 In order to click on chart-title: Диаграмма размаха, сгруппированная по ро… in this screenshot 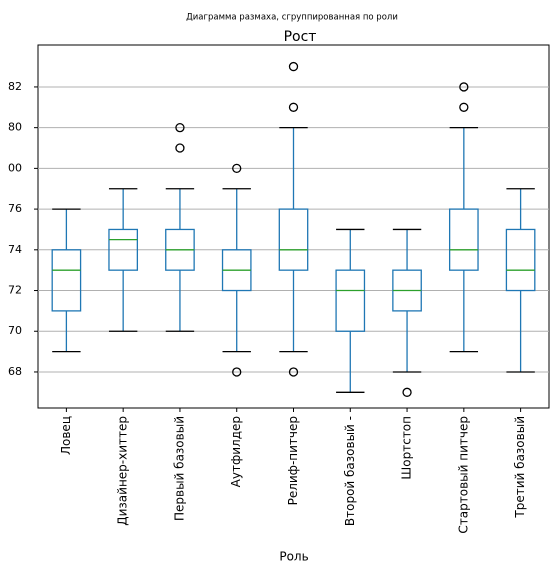, I will do `click(292, 18)`.